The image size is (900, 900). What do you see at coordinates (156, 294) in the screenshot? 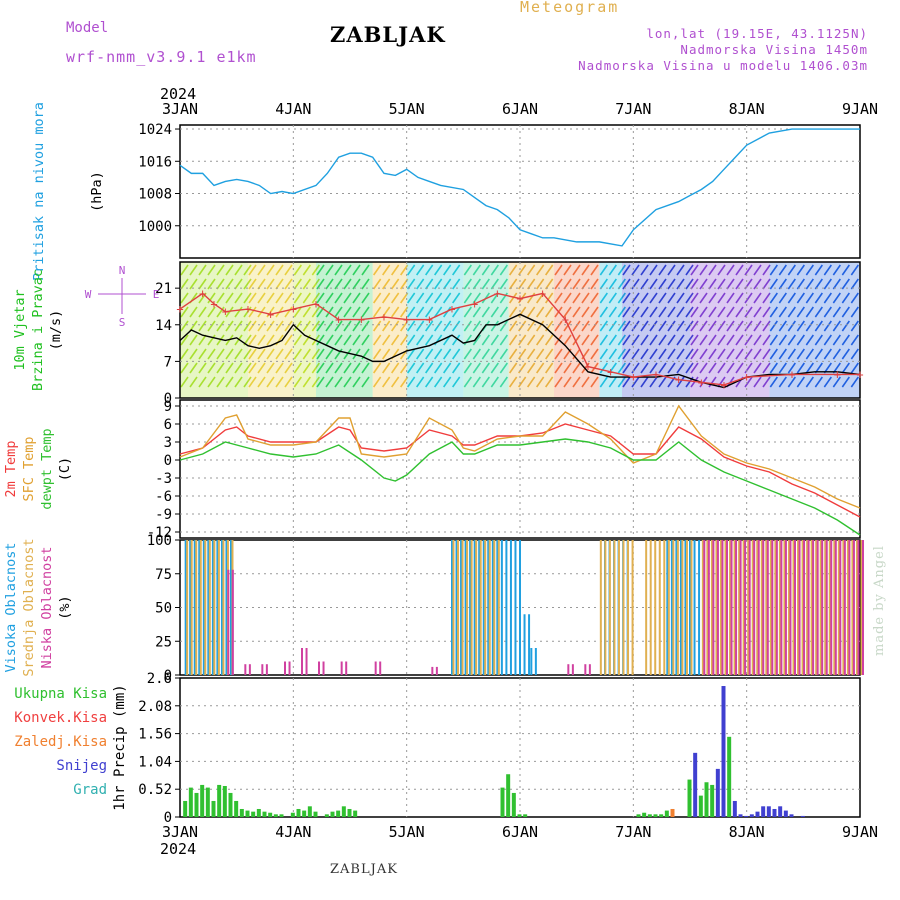
I see `compass-east-label: E` at bounding box center [156, 294].